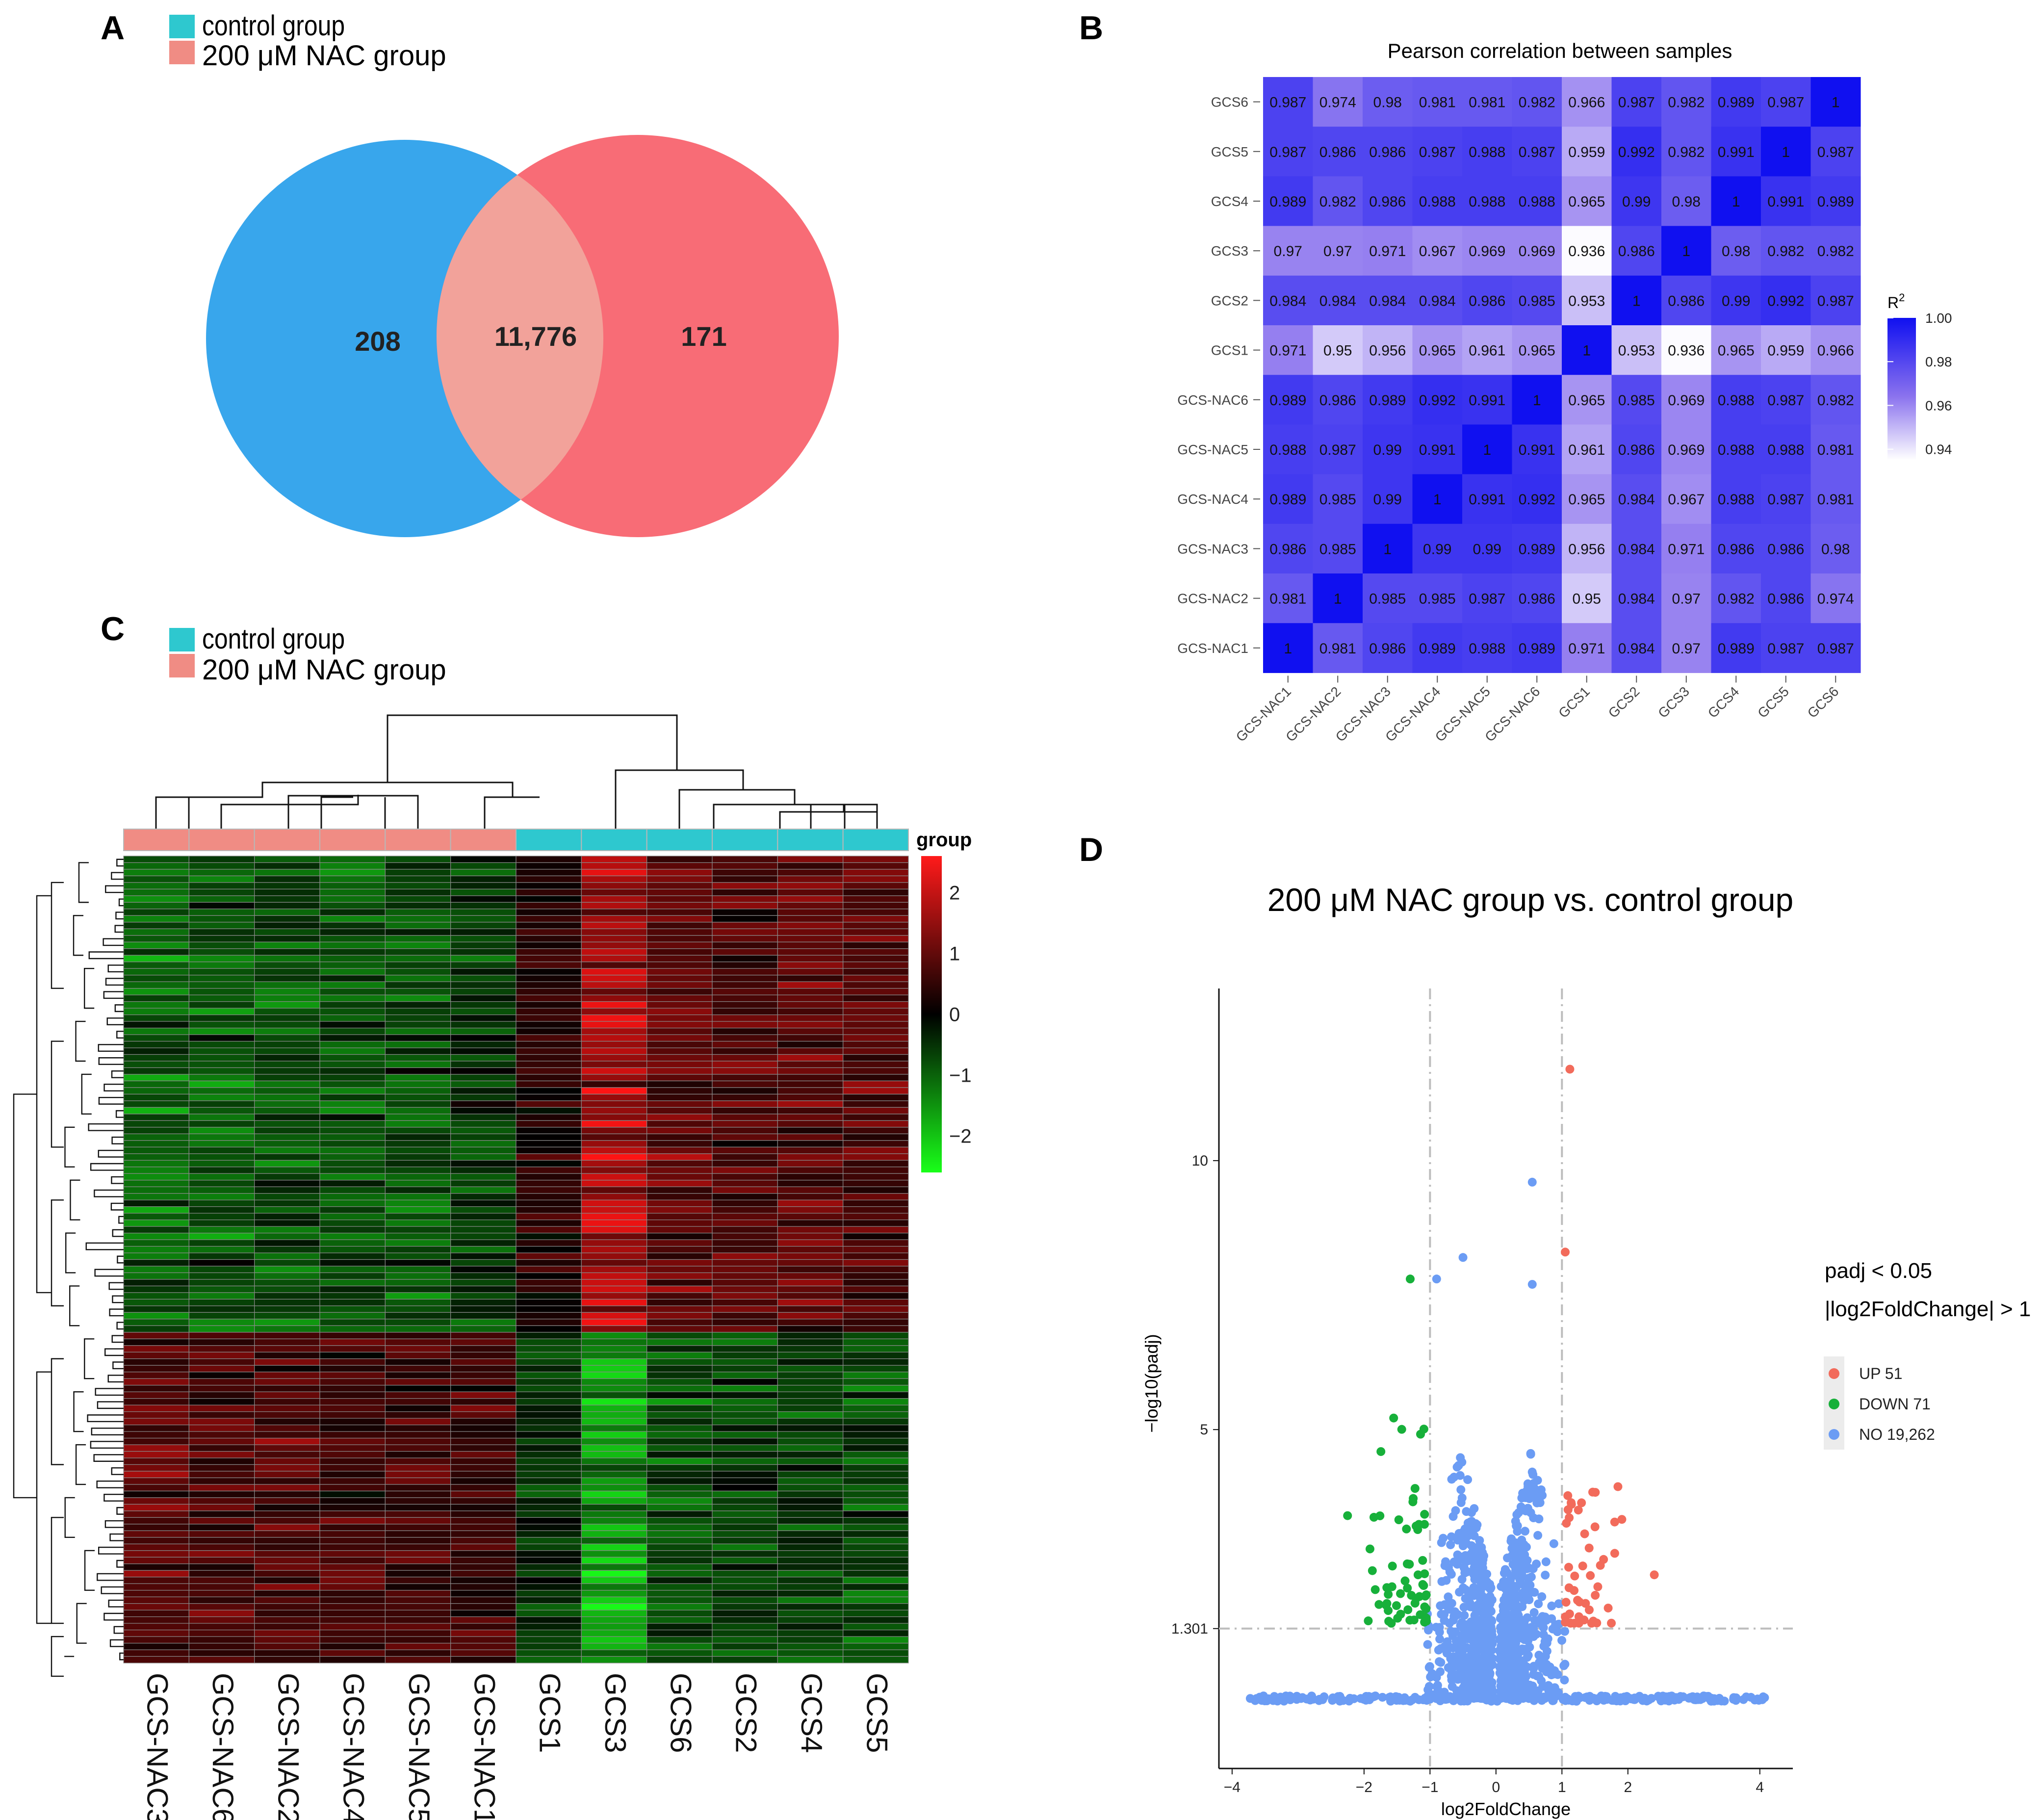 The image size is (2042, 1820). Describe the element at coordinates (1760, 1787) in the screenshot. I see `volcano-x-tick-label: 4` at that location.